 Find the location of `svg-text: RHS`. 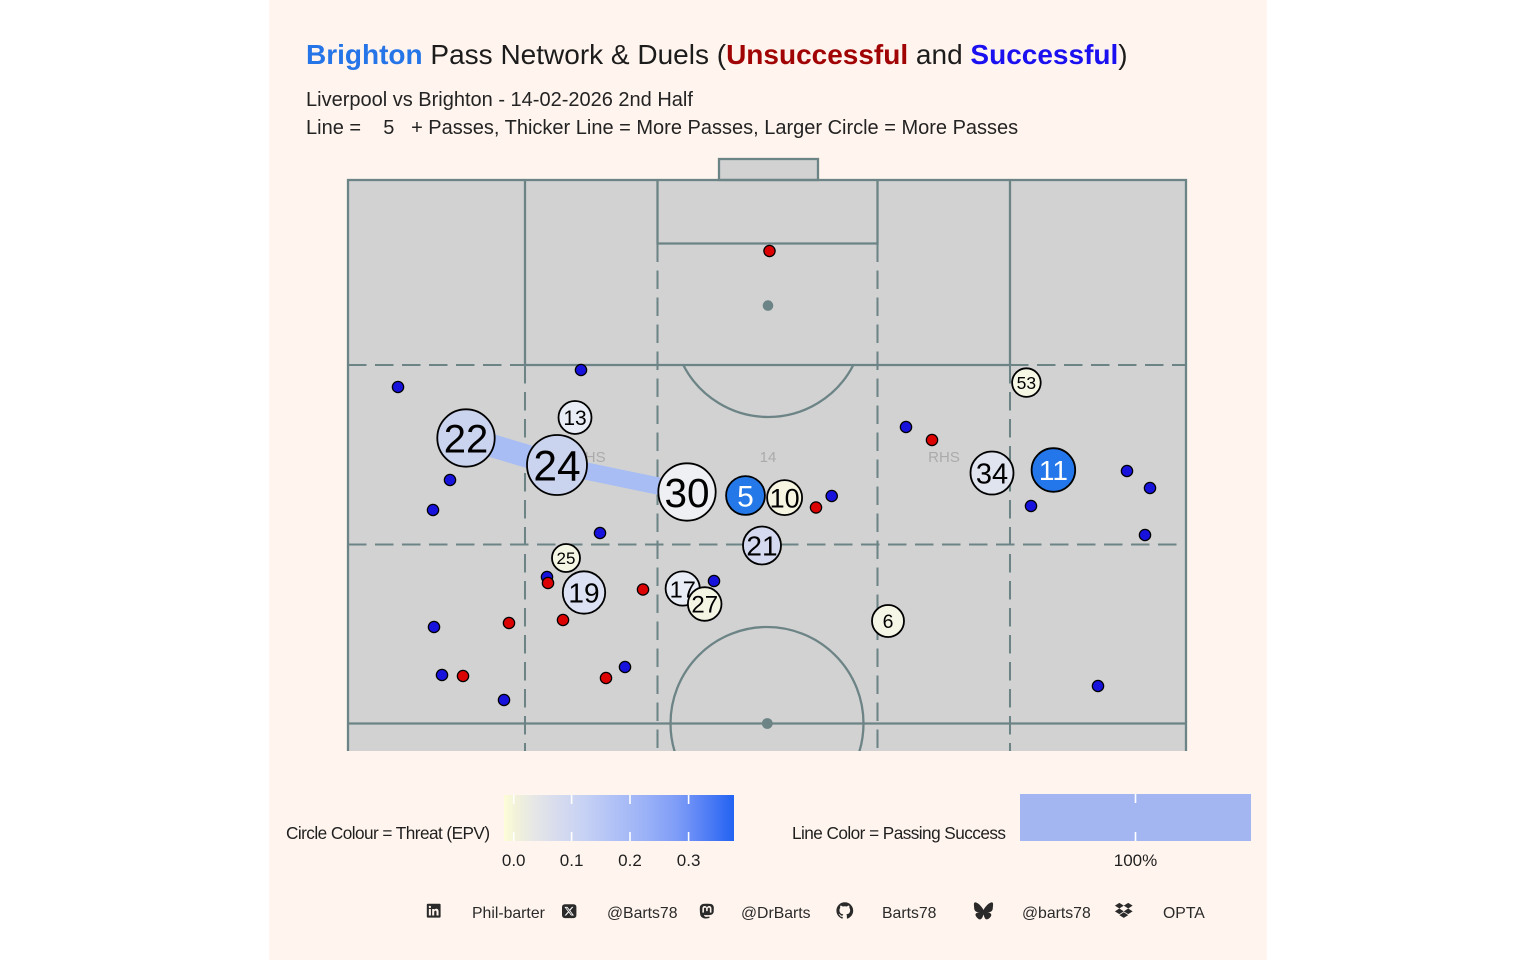

svg-text: RHS is located at coordinates (944, 457).